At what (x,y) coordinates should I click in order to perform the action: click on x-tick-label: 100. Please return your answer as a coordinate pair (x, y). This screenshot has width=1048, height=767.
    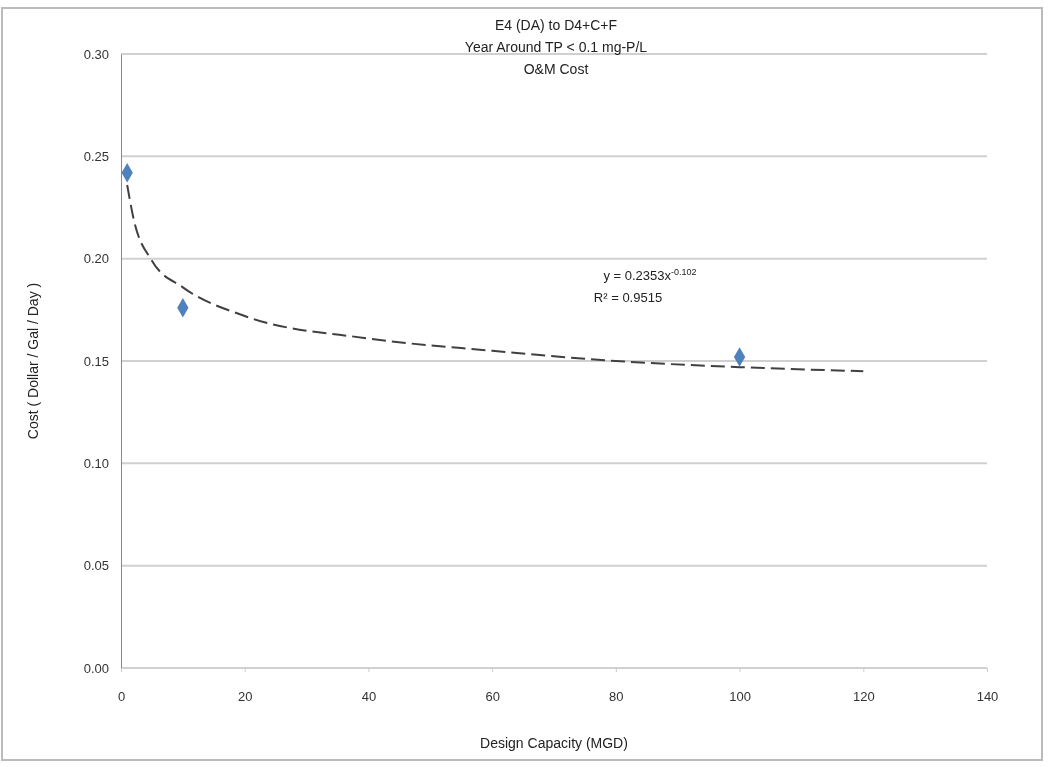
    Looking at the image, I should click on (740, 697).